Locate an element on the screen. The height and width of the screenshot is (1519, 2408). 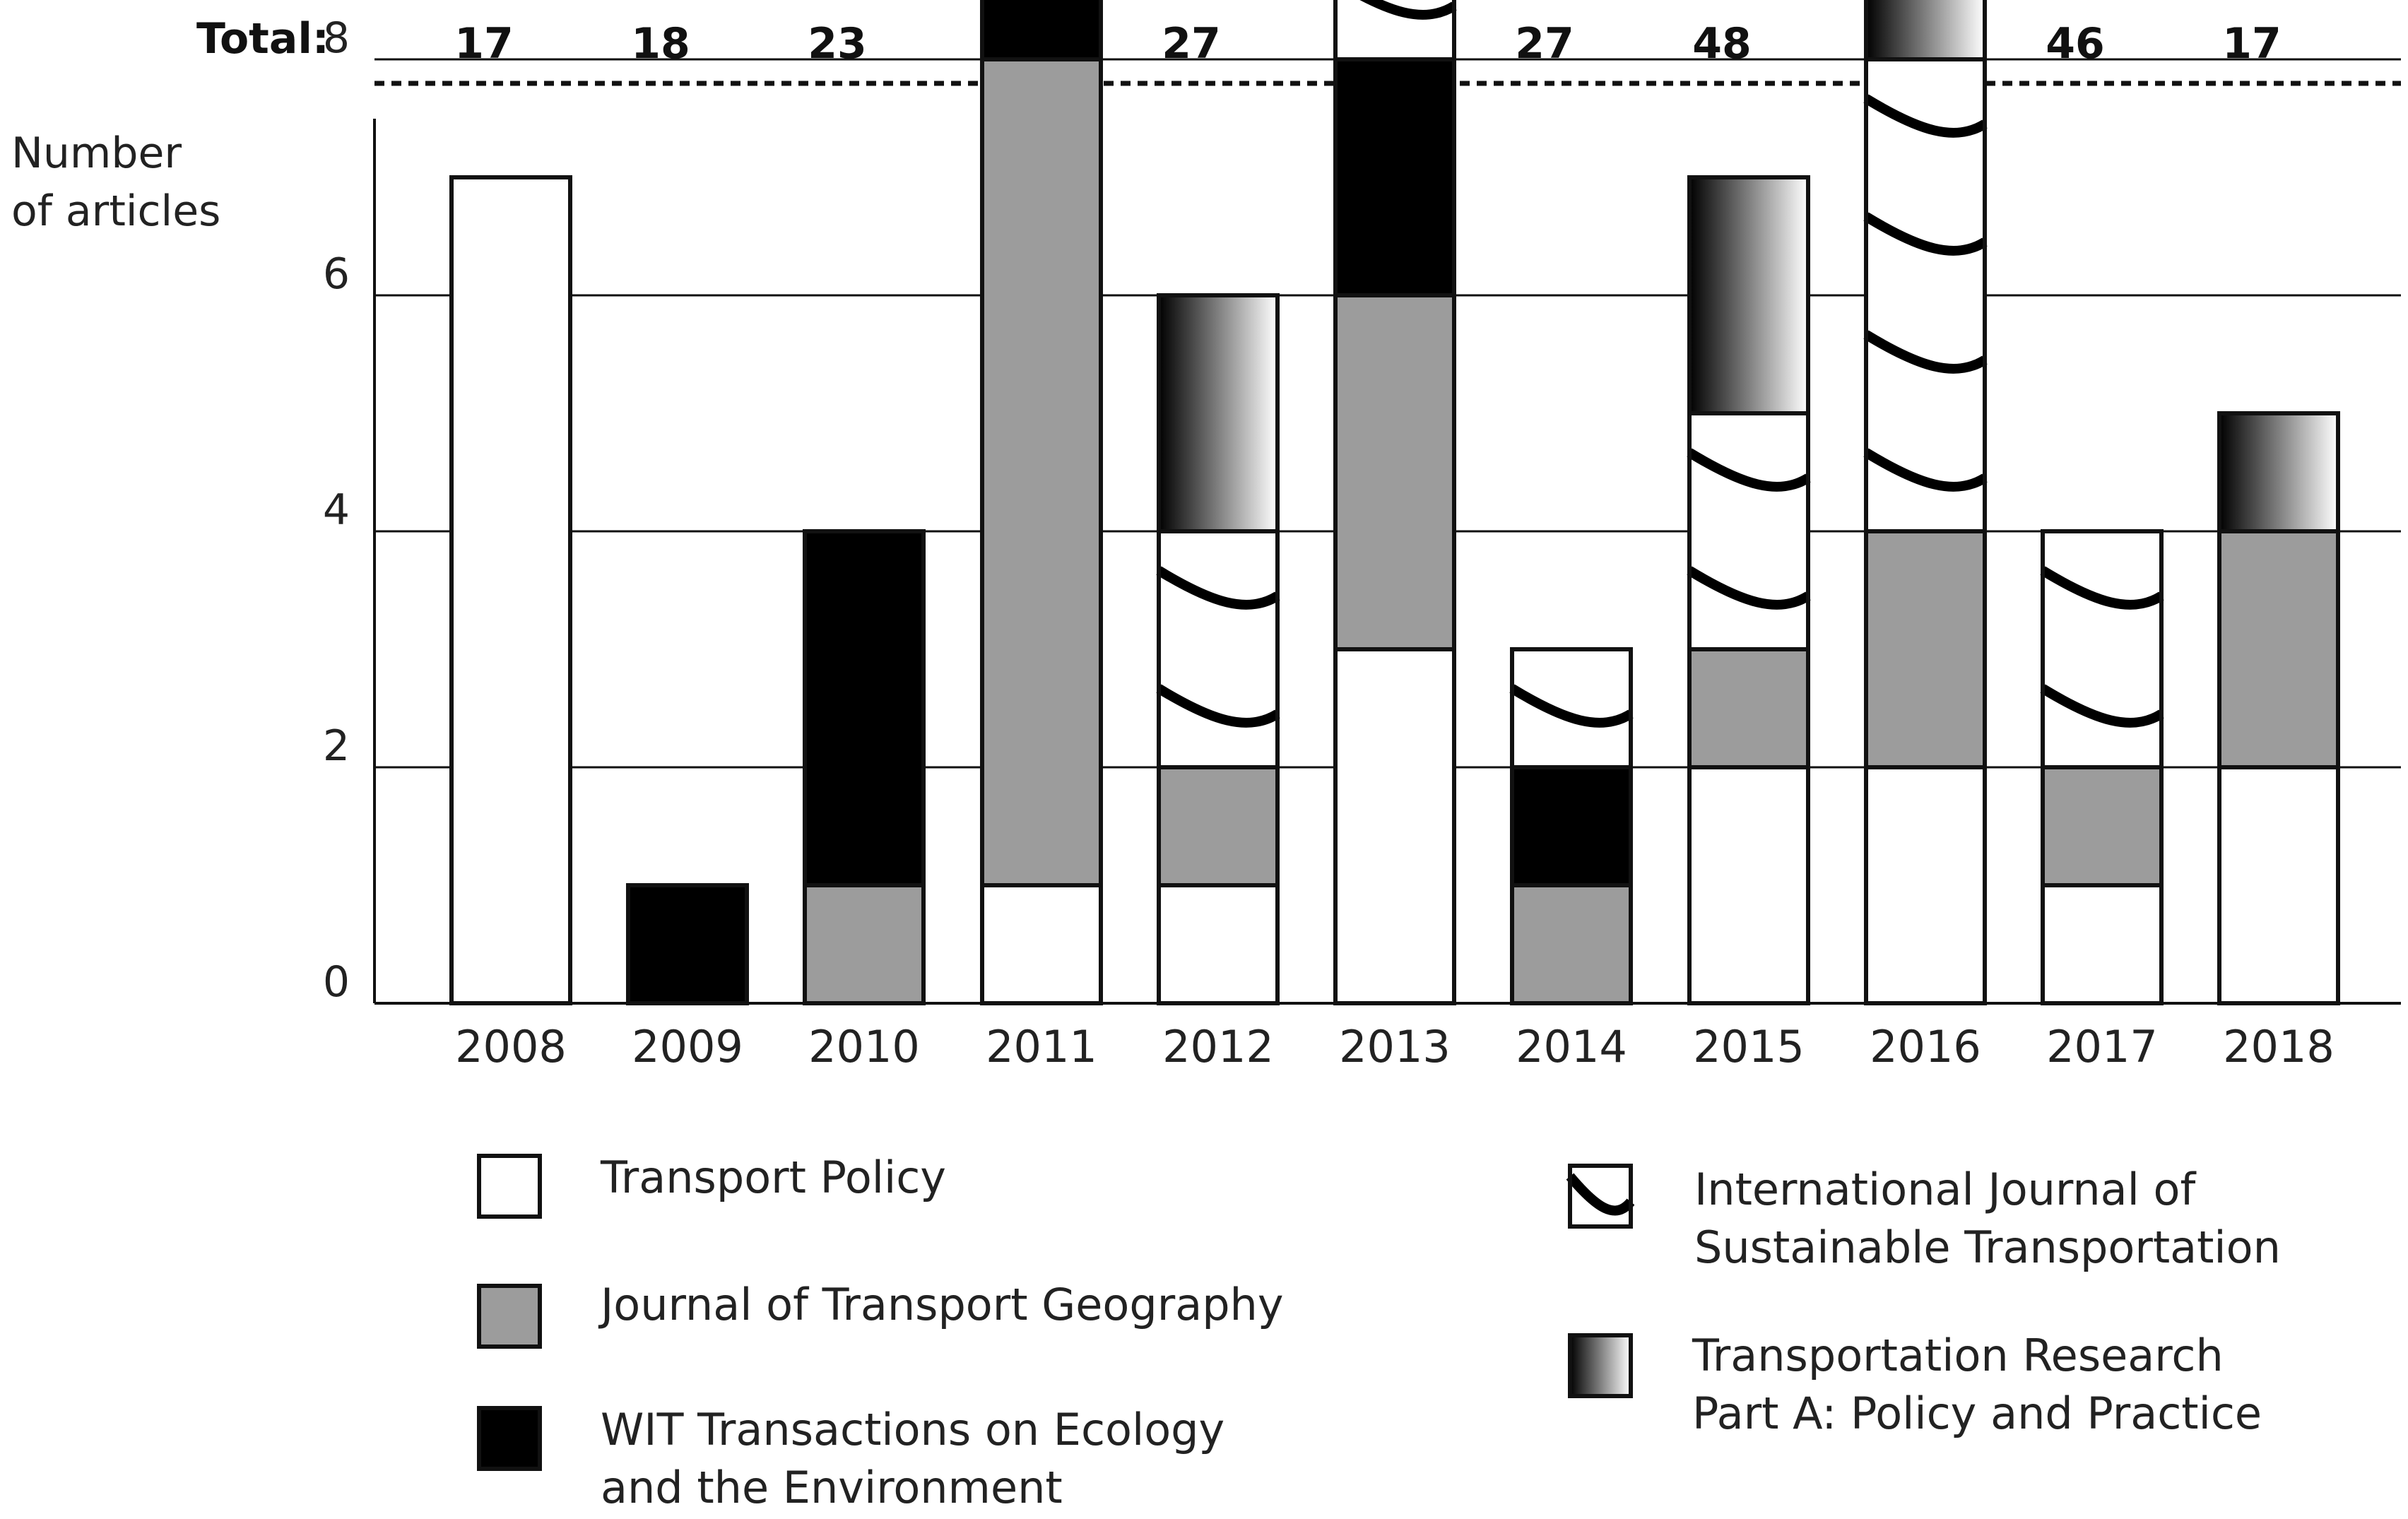
legend-label: Sustainable Transportation is located at coordinates (1987, 1247).